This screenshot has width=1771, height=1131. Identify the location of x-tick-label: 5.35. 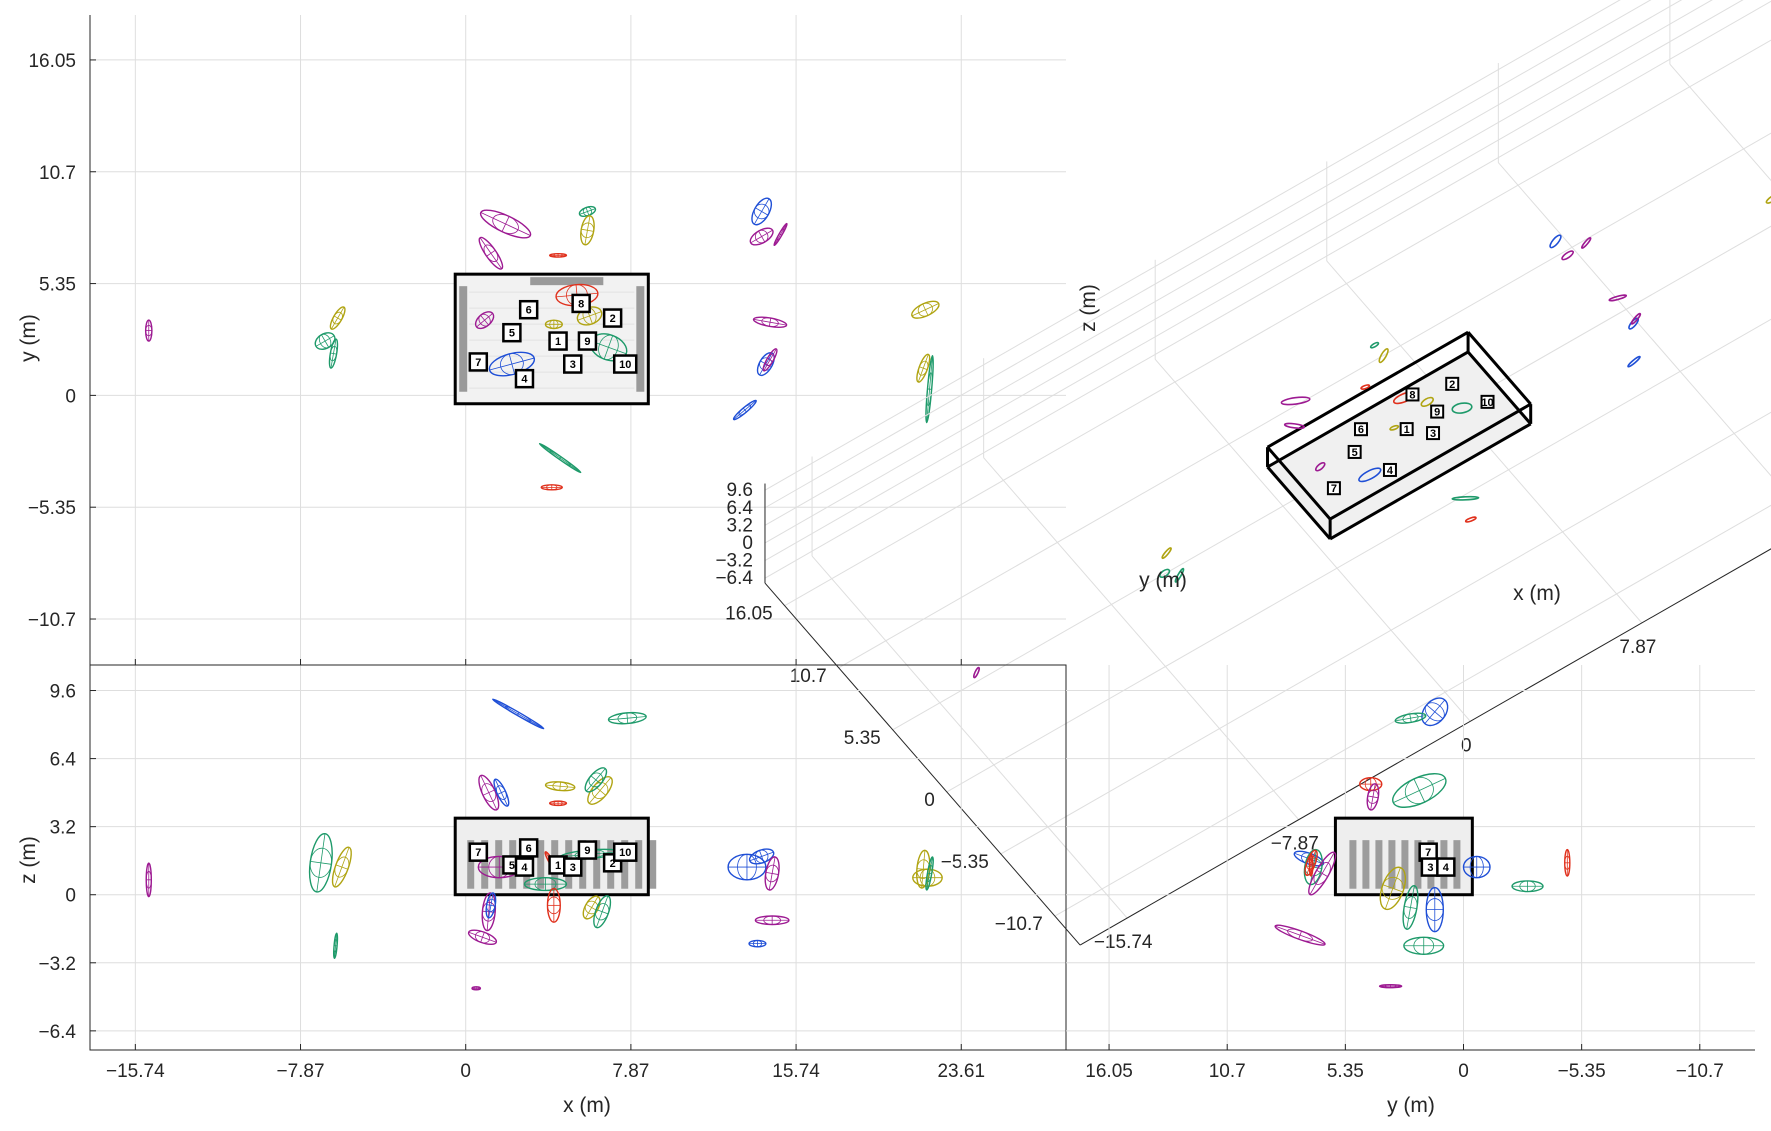
(1345, 1071).